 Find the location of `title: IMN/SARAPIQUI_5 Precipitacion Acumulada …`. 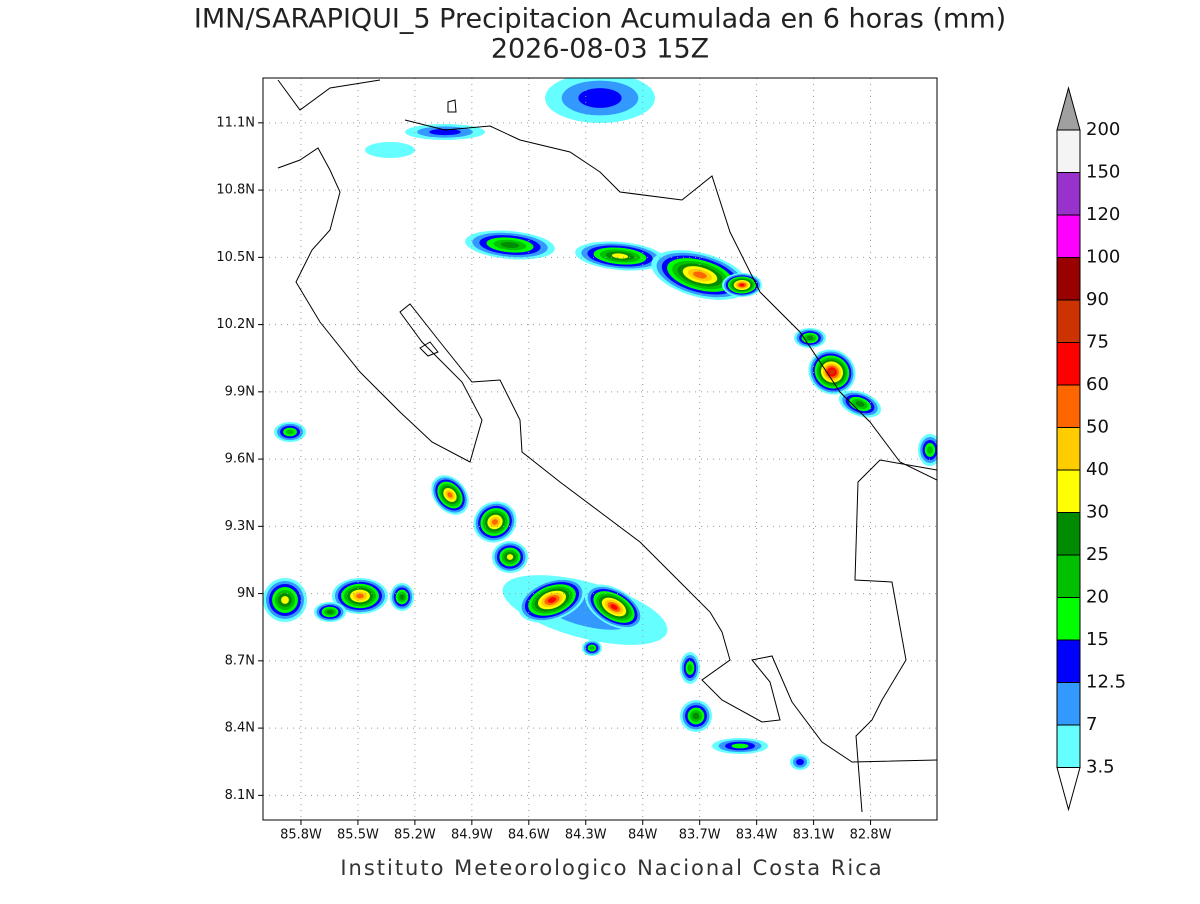

title: IMN/SARAPIQUI_5 Precipitacion Acumulada … is located at coordinates (600, 19).